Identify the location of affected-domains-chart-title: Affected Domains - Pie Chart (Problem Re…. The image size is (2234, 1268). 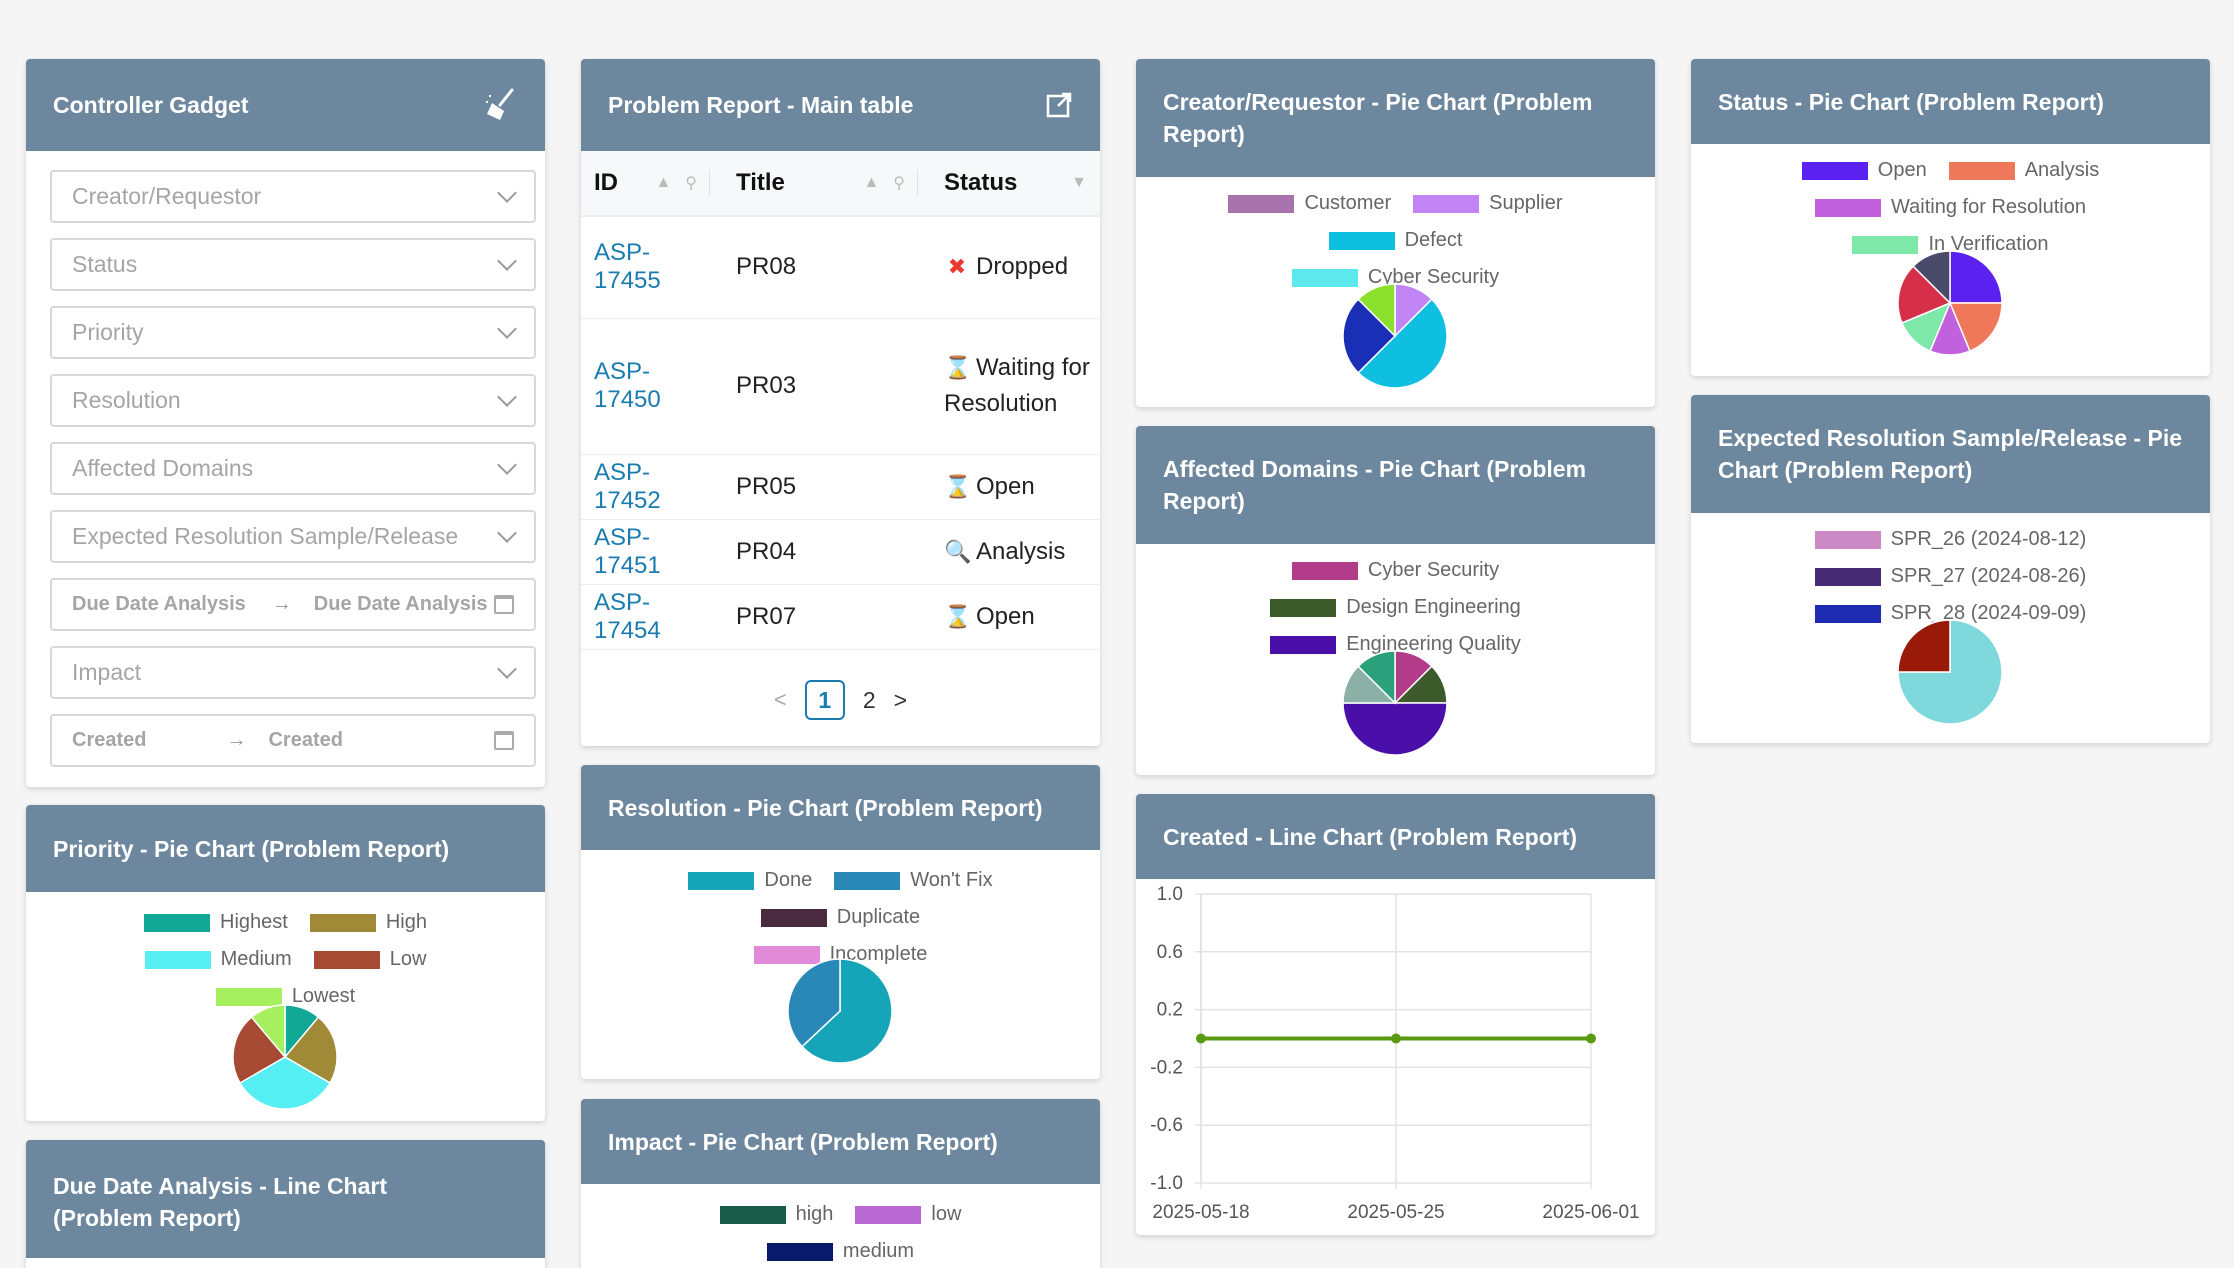
(1375, 485).